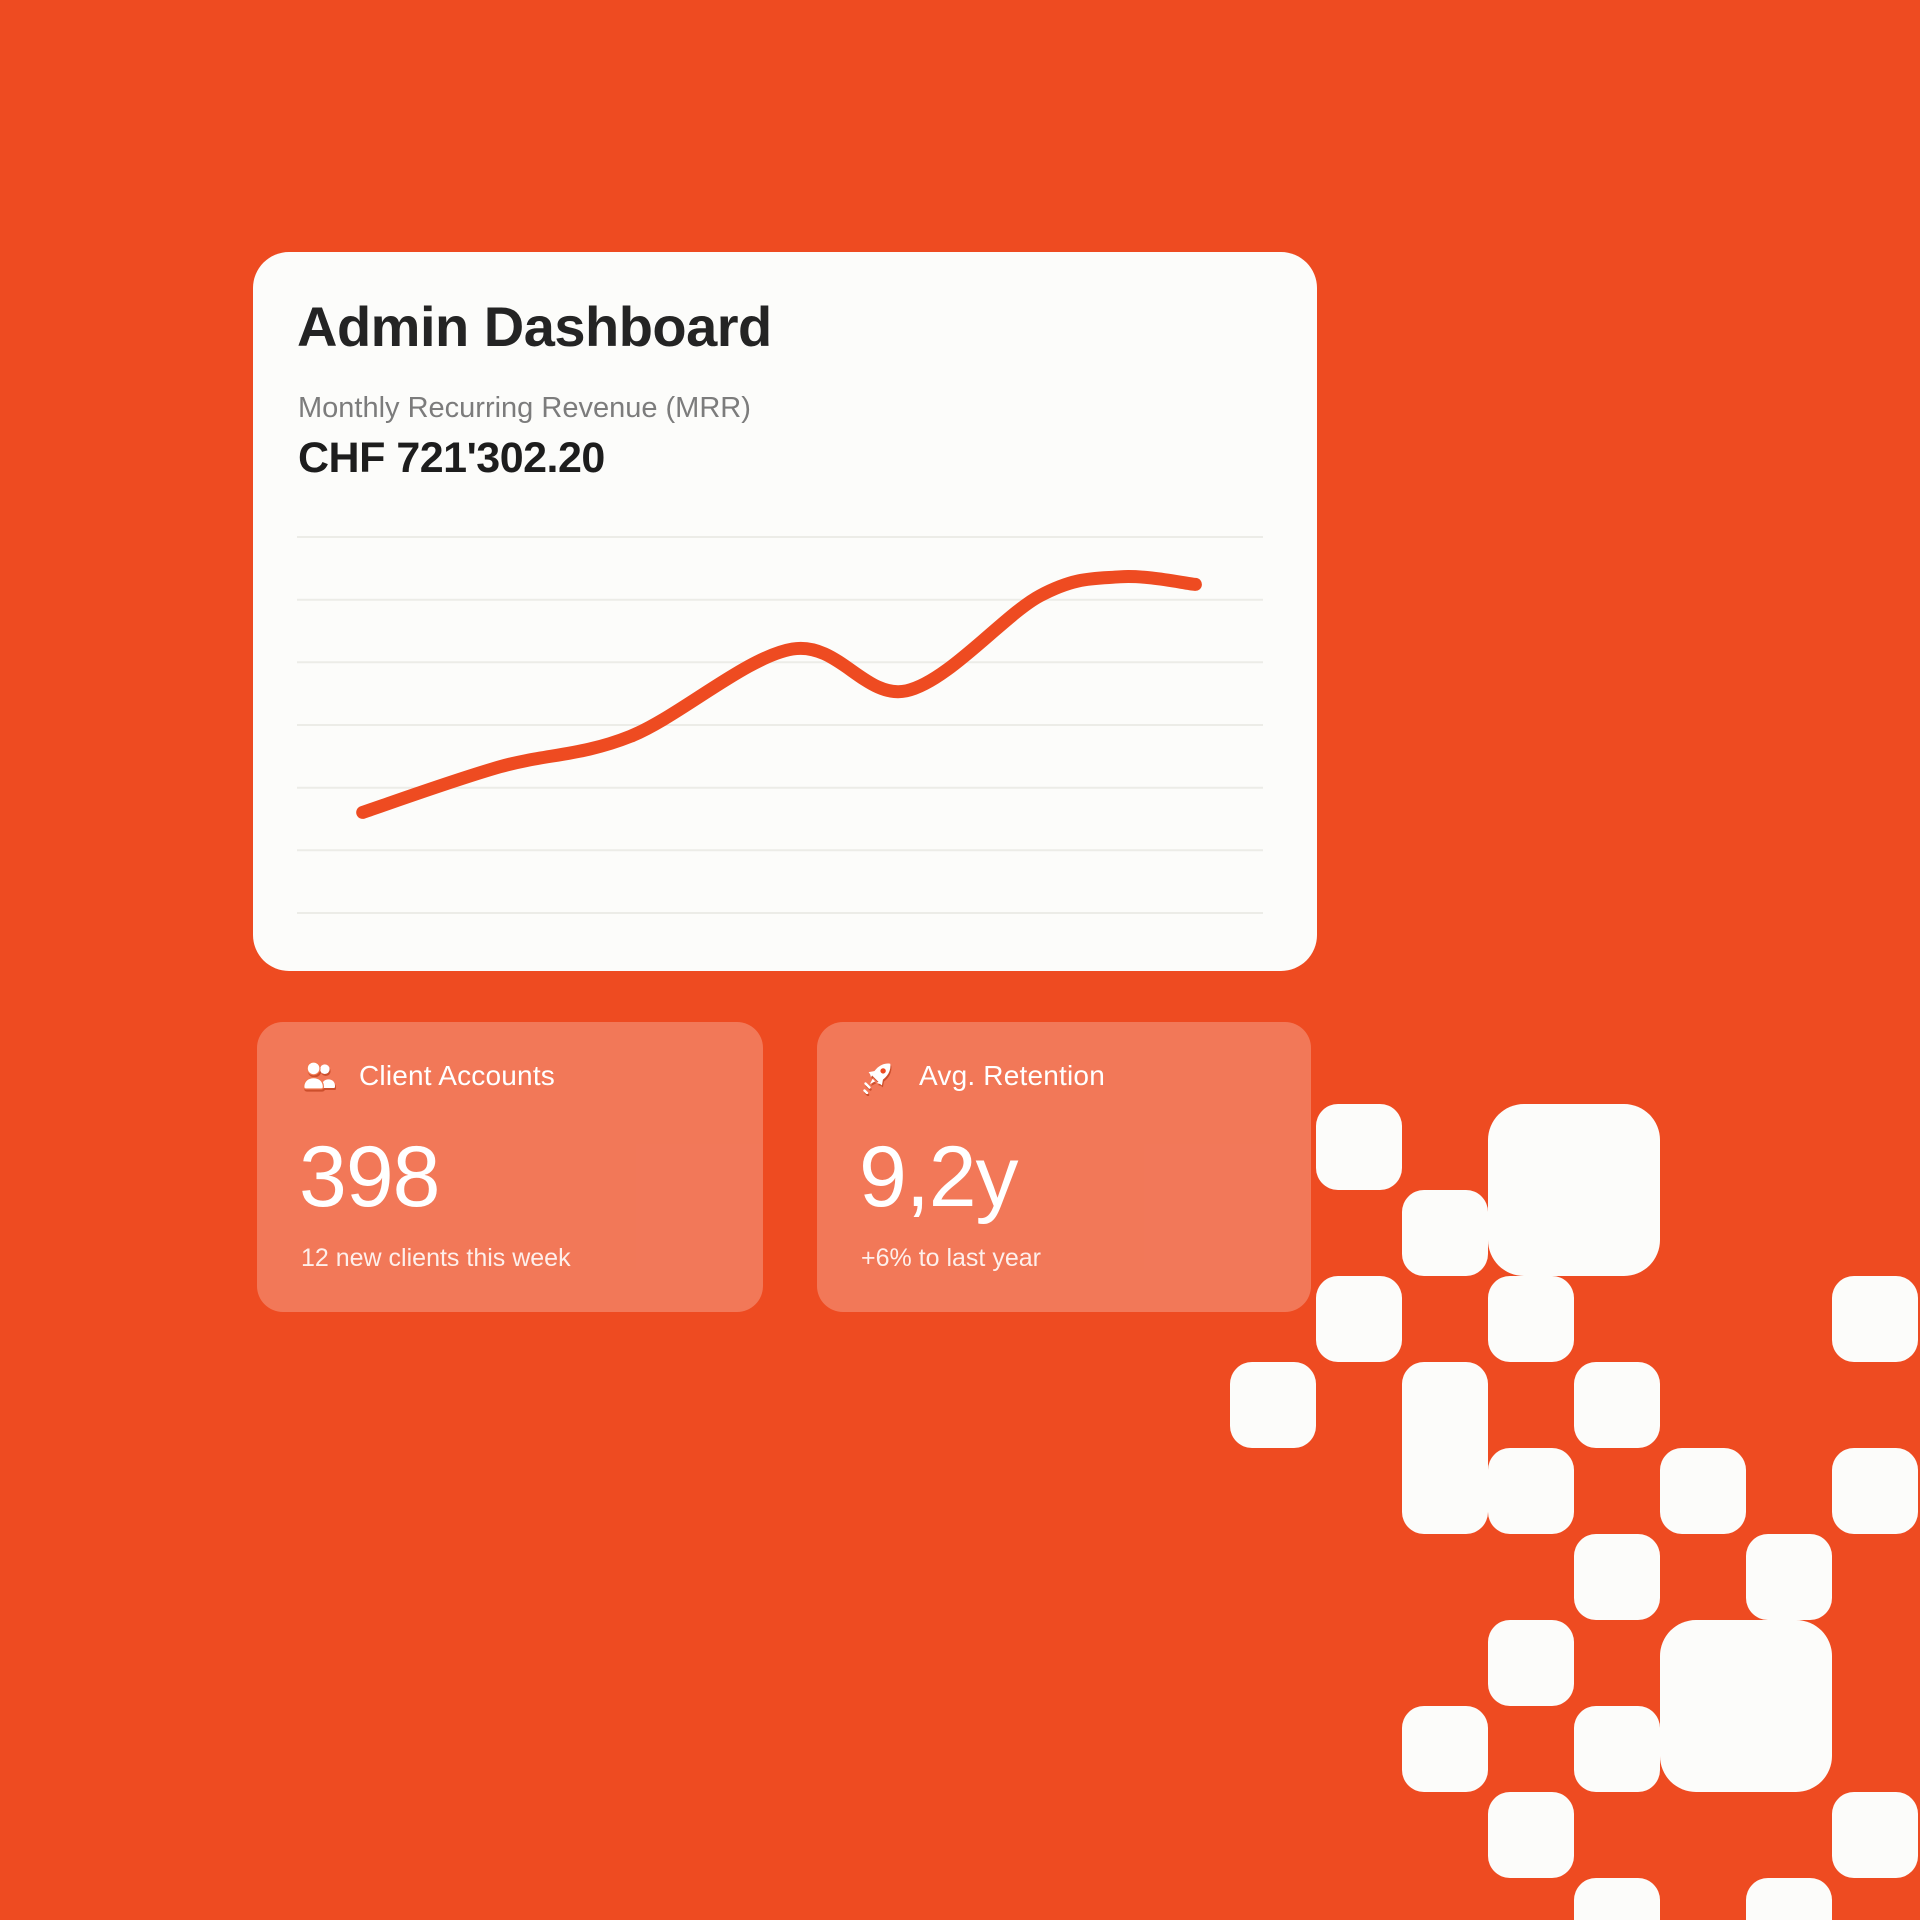 The height and width of the screenshot is (1920, 1920). I want to click on avg-retention-caption: +6% to last year, so click(951, 1258).